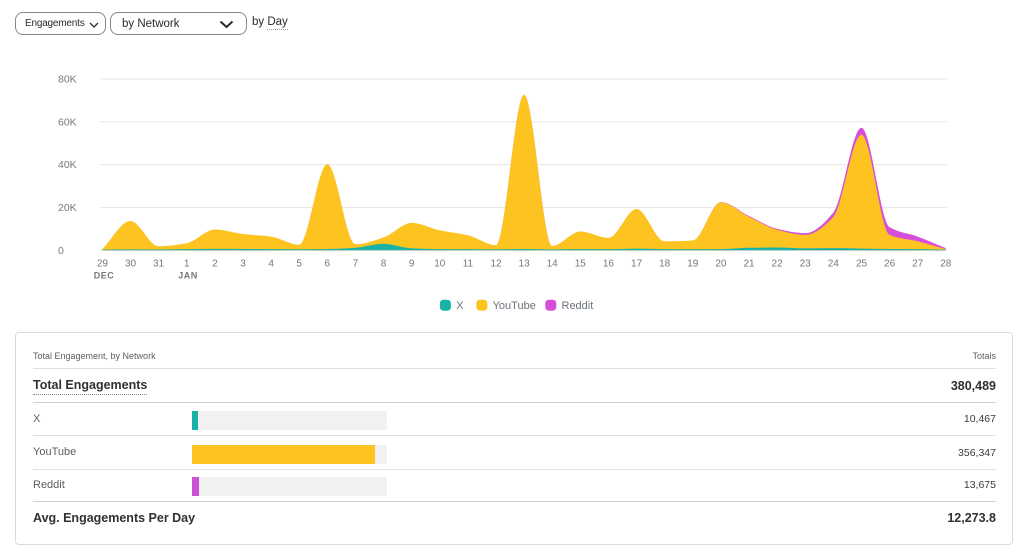  I want to click on svg-text: JAN, so click(188, 276).